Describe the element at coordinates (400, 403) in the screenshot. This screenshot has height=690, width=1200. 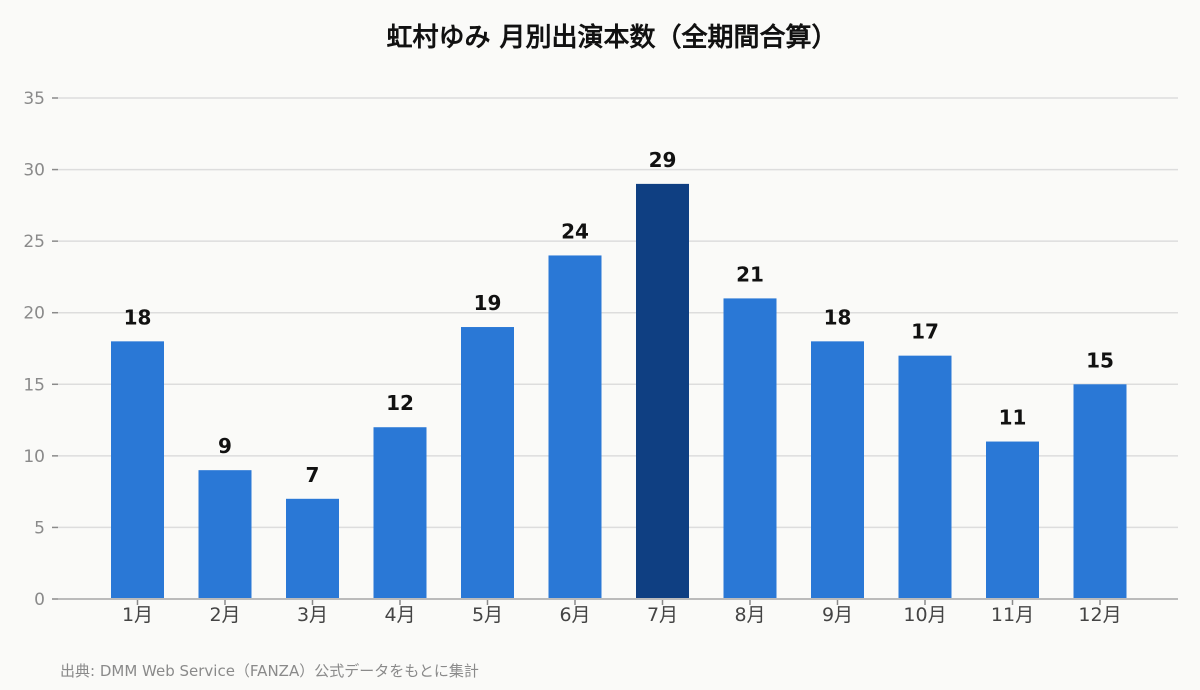
I see `data-label: 12` at that location.